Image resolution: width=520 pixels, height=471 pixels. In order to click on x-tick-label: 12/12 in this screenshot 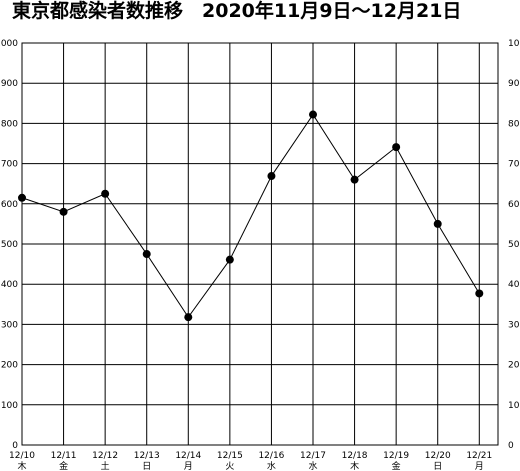, I will do `click(105, 456)`.